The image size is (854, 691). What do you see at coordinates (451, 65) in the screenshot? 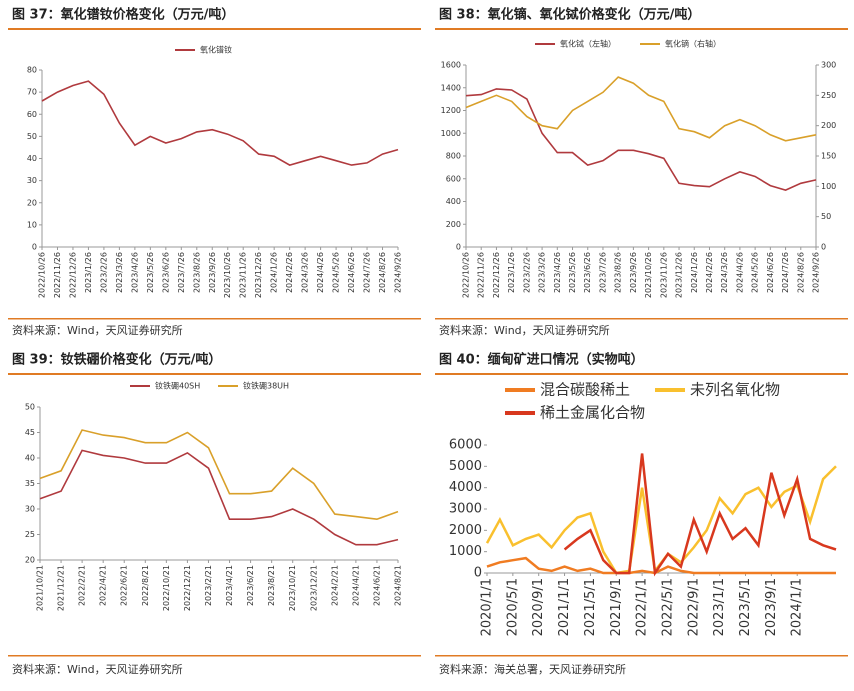
I see `y-tick-label: 1600` at bounding box center [451, 65].